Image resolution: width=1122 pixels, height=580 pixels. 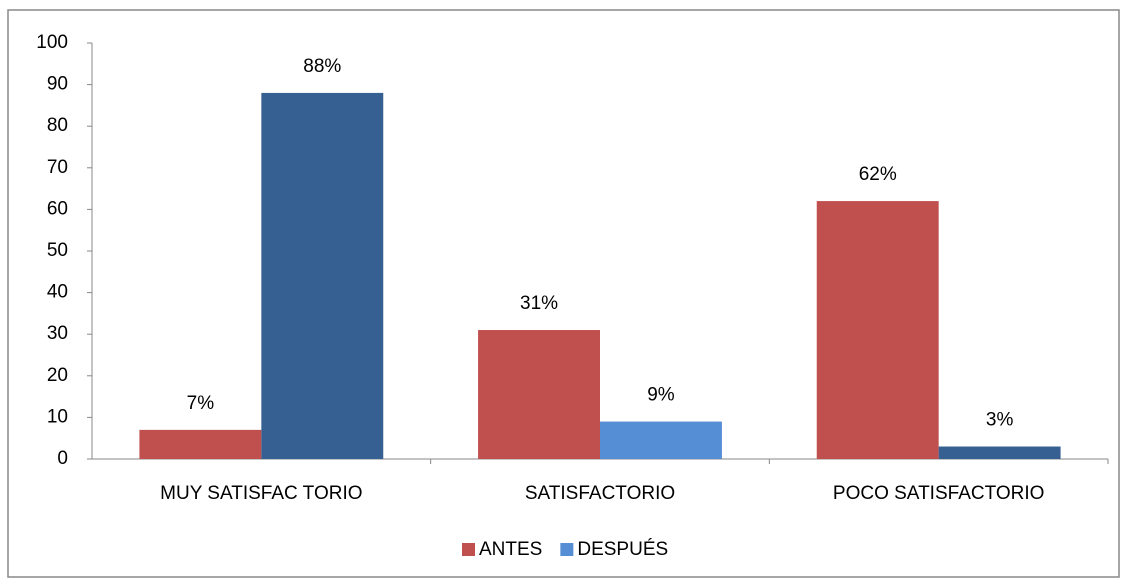 I want to click on x-tick-label: POCO SATISFACTORIO, so click(x=939, y=493).